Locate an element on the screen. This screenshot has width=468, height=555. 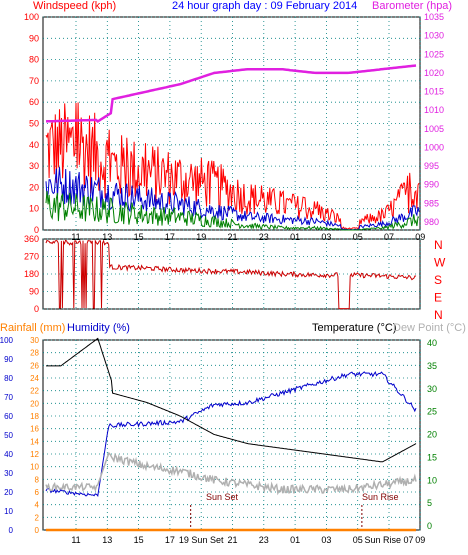
dewpoint-line is located at coordinates (231, 473).